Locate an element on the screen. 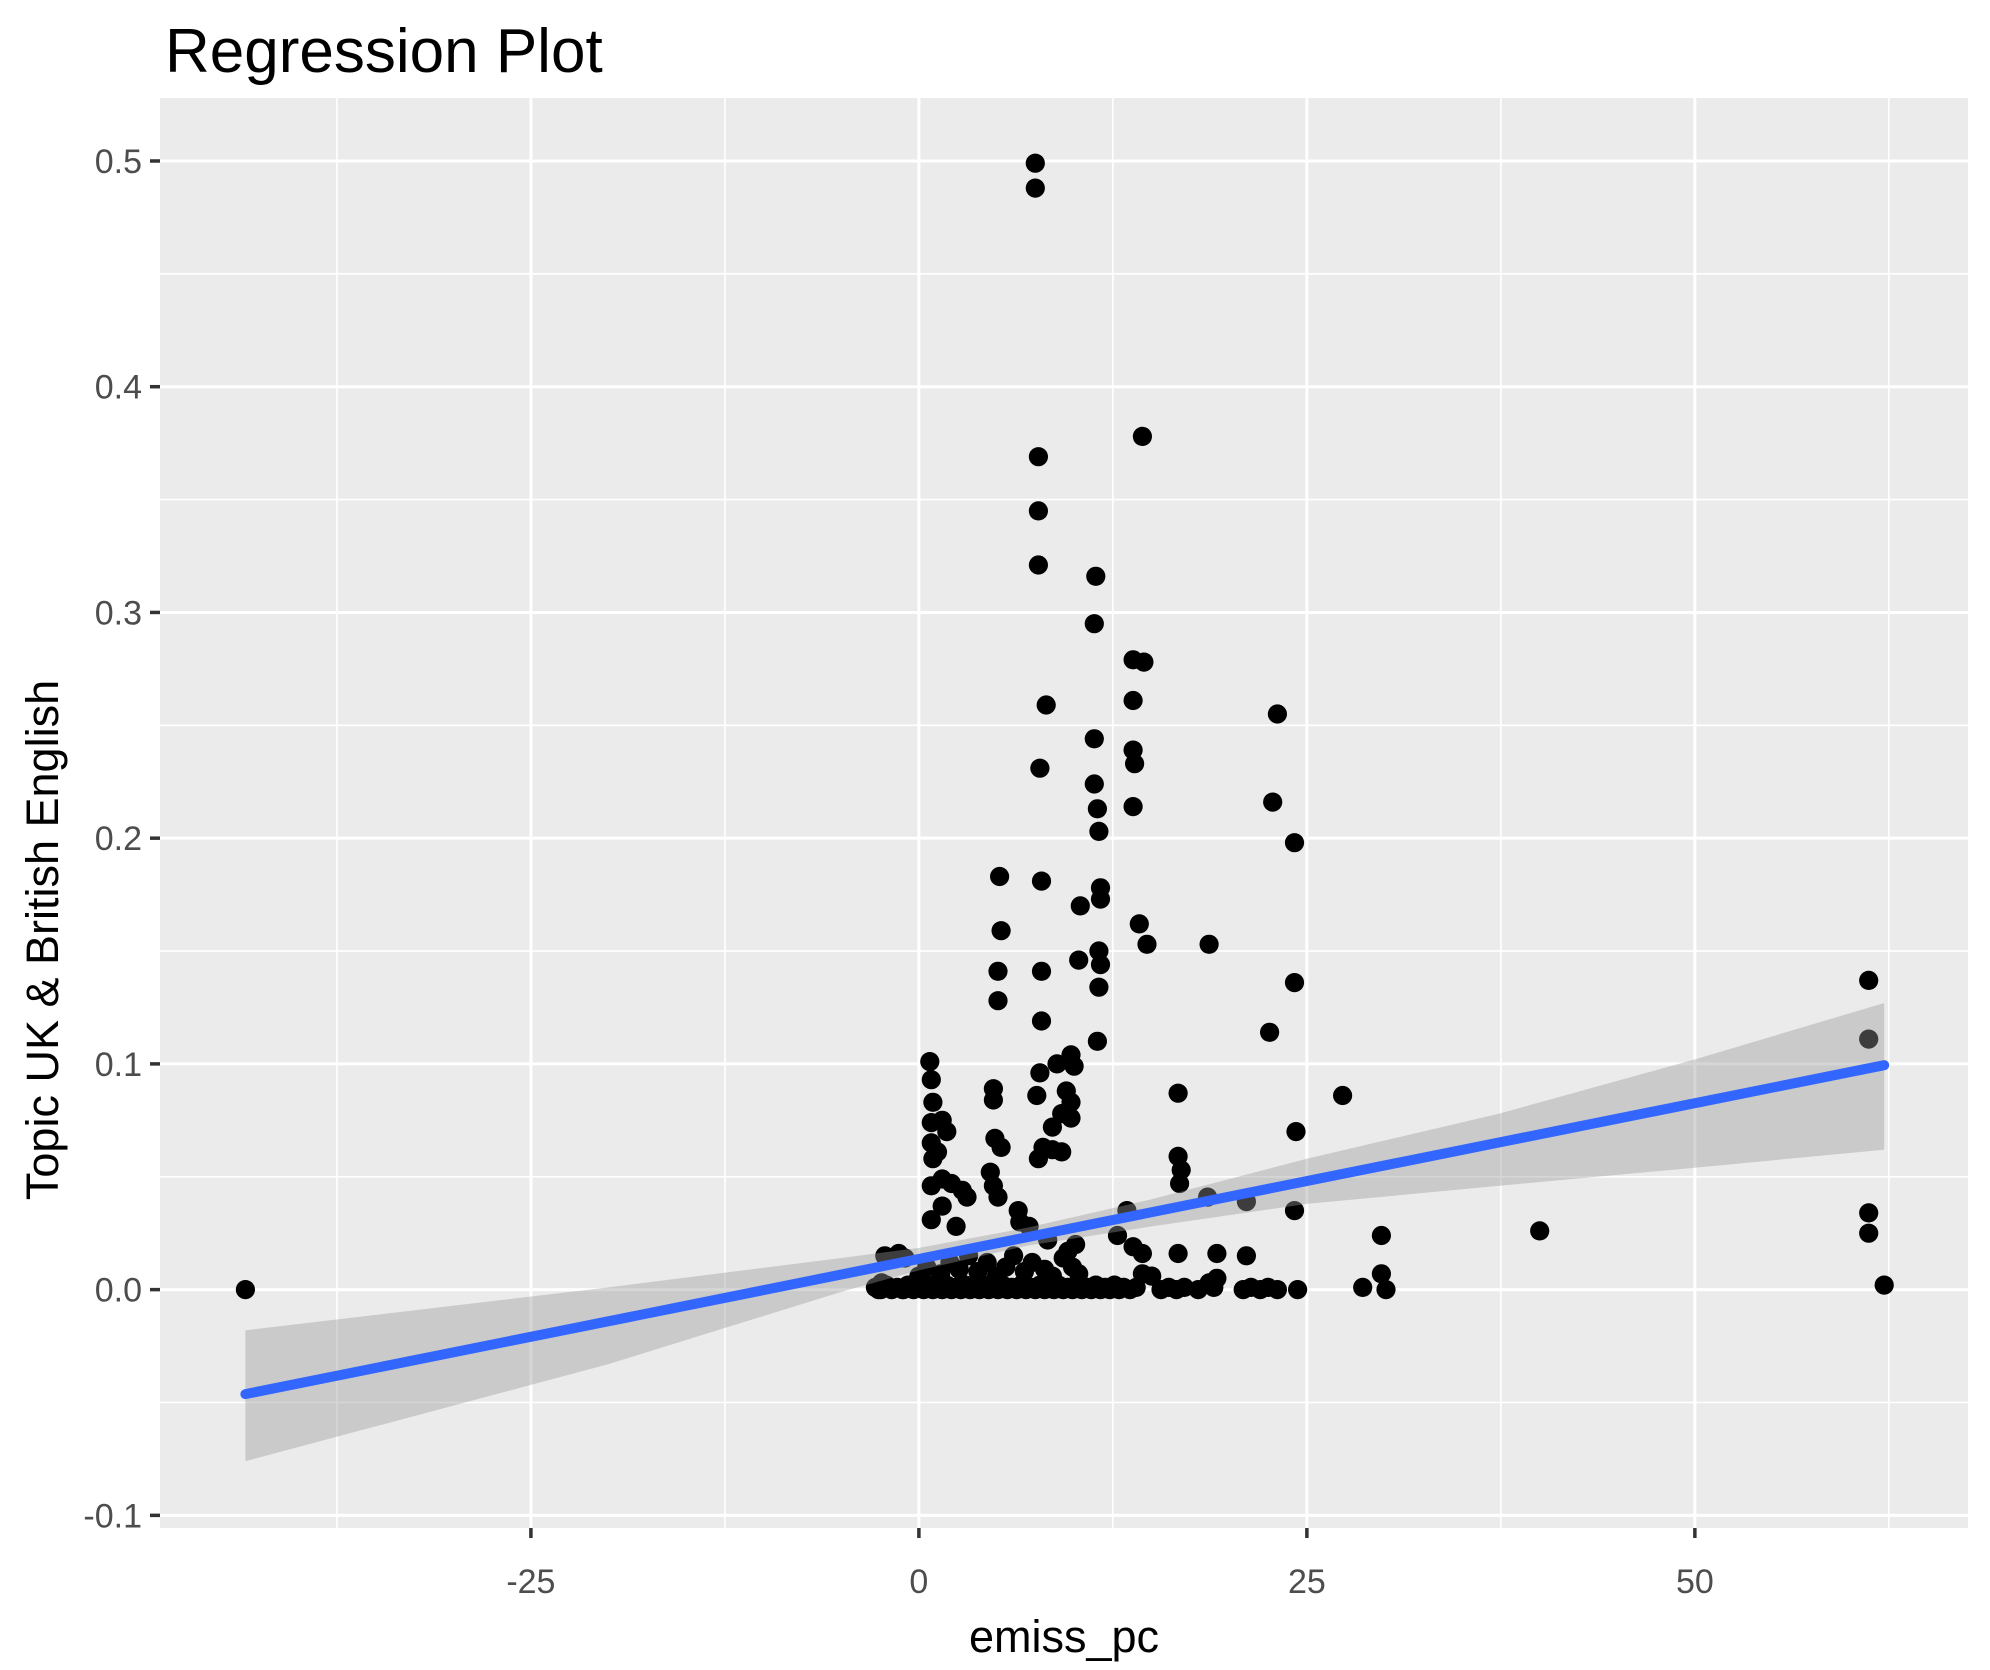 Image resolution: width=1990 pixels, height=1670 pixels. y-tick-label: 0.0 is located at coordinates (118, 1291).